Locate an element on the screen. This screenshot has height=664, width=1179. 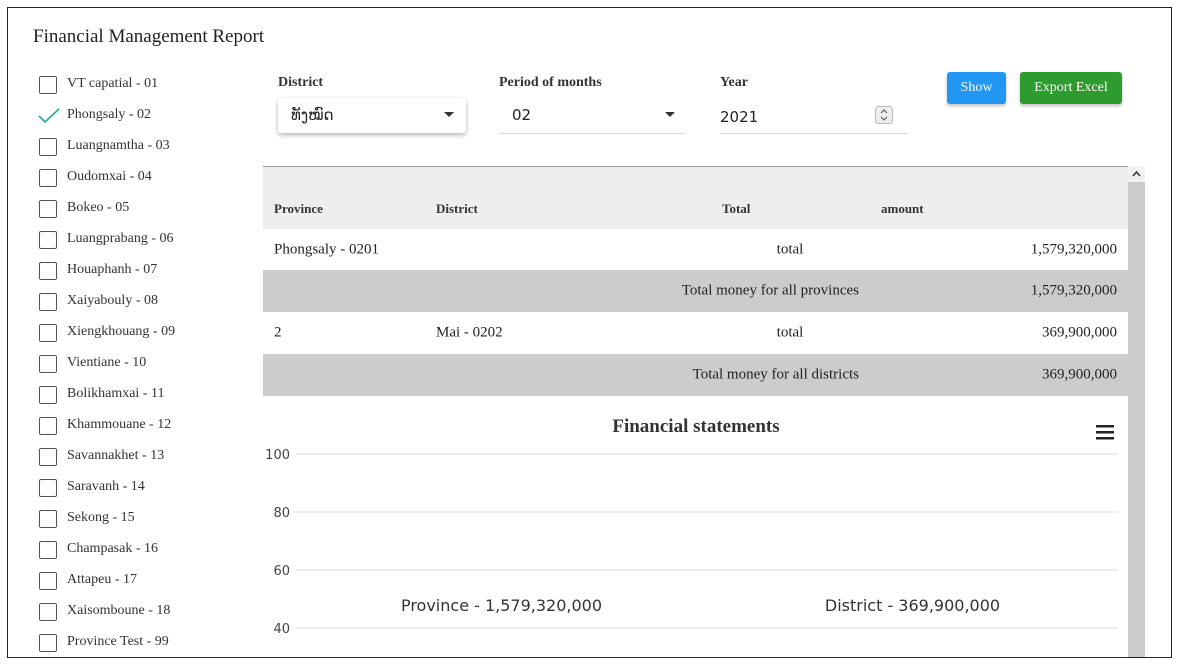
y-tick-label: 60 is located at coordinates (281, 571).